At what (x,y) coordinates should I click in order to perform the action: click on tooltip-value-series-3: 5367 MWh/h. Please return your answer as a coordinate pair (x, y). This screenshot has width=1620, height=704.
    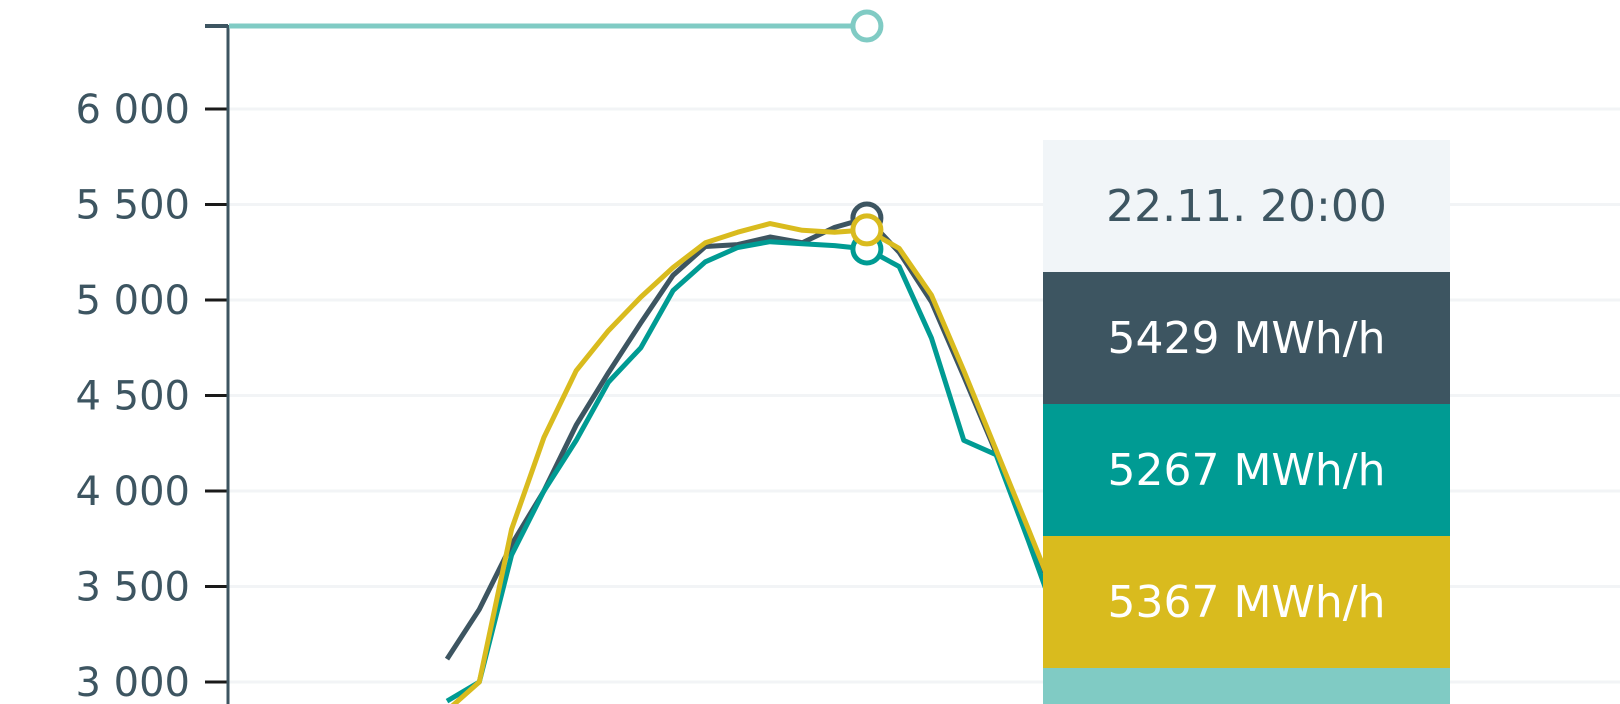
    Looking at the image, I should click on (1246, 602).